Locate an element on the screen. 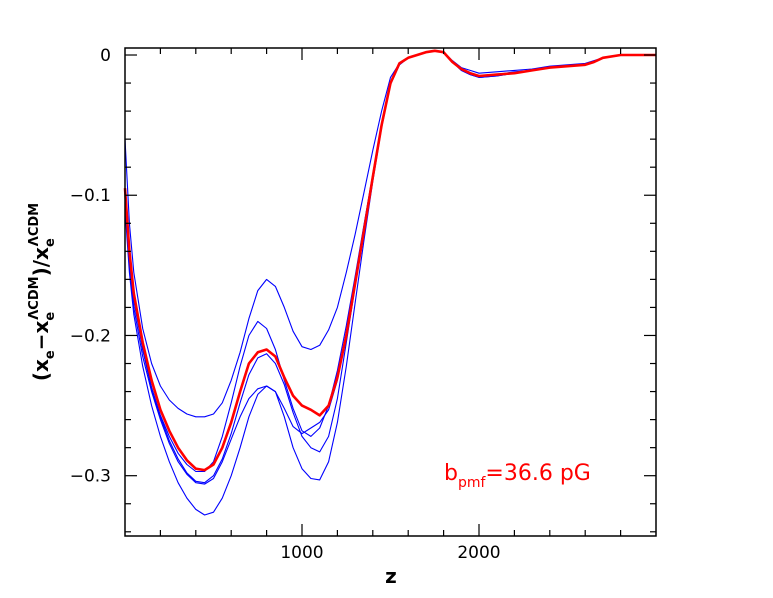  y-axis-label: (xe−xeΛCDM)/xeΛCDM is located at coordinates (42, 292).